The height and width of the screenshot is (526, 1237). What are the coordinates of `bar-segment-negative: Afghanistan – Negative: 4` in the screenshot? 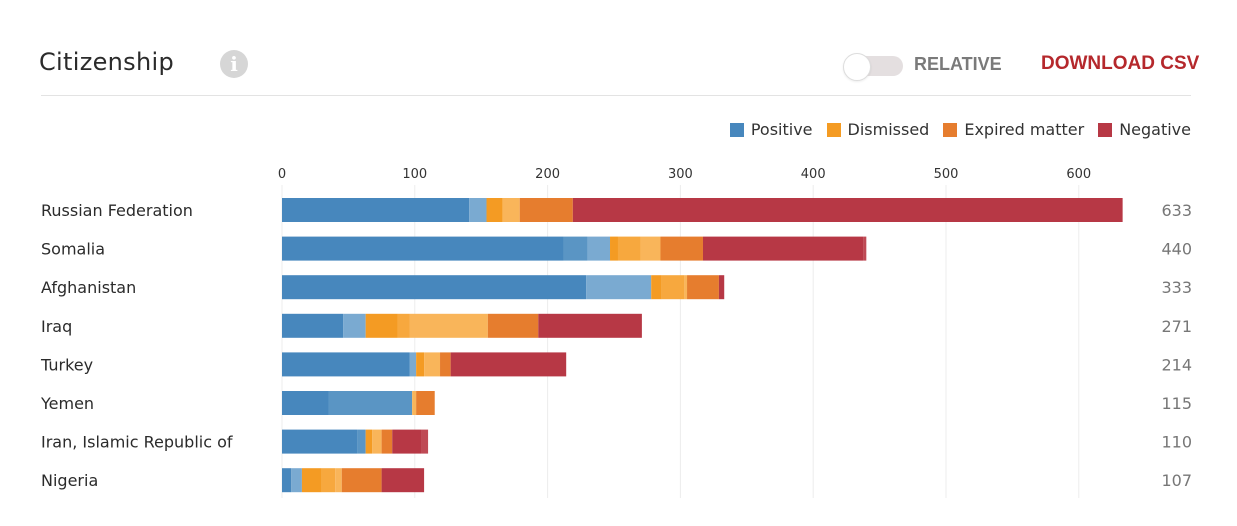 It's located at (721, 287).